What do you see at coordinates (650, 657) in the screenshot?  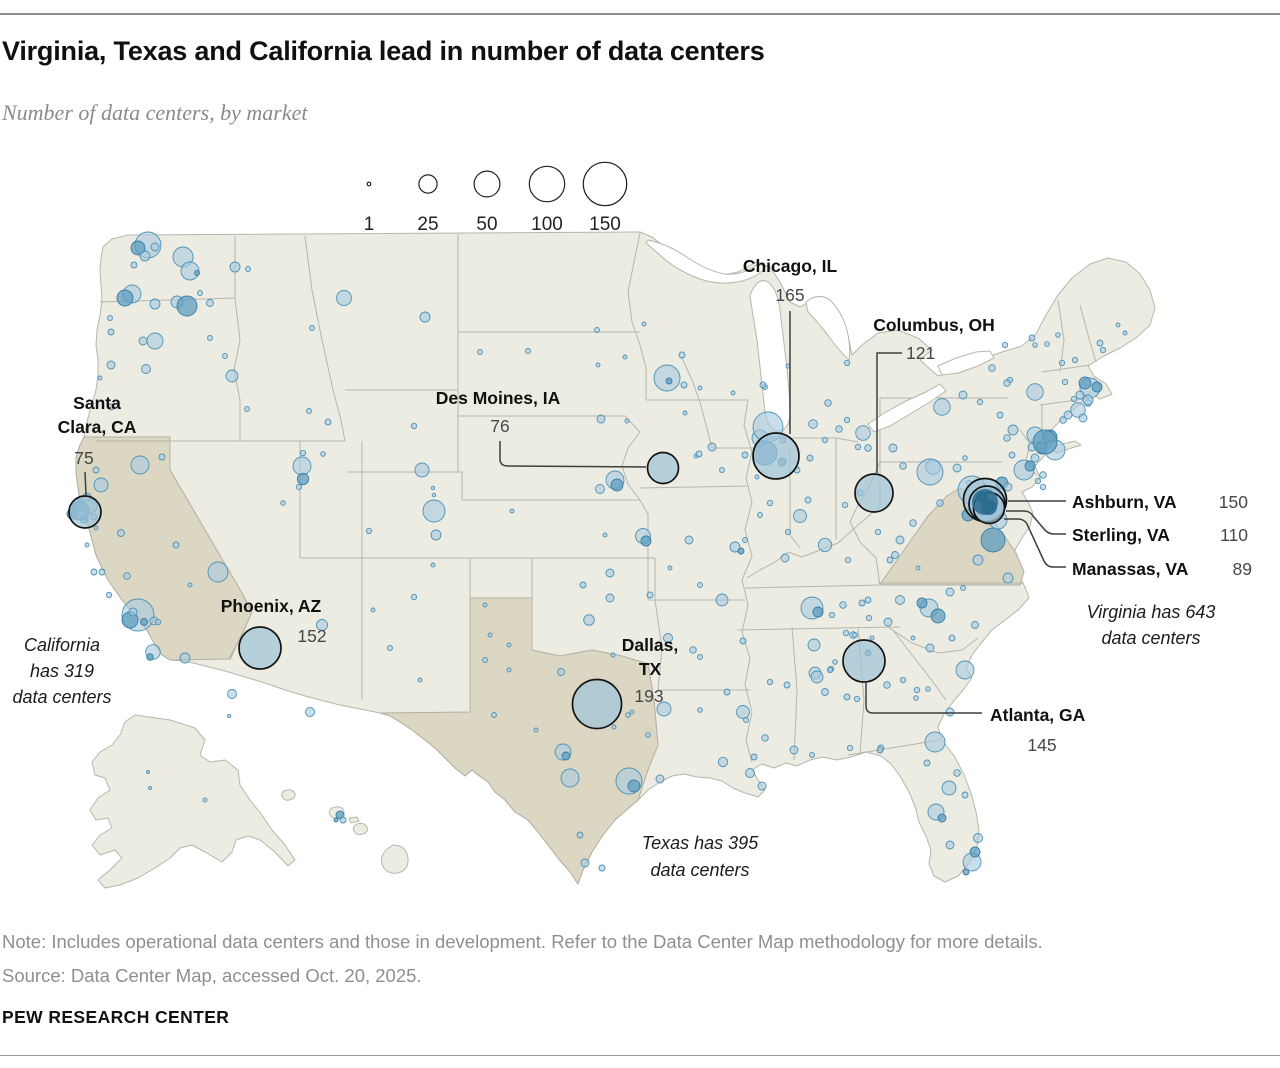 I see `market-label: Dallas, TX` at bounding box center [650, 657].